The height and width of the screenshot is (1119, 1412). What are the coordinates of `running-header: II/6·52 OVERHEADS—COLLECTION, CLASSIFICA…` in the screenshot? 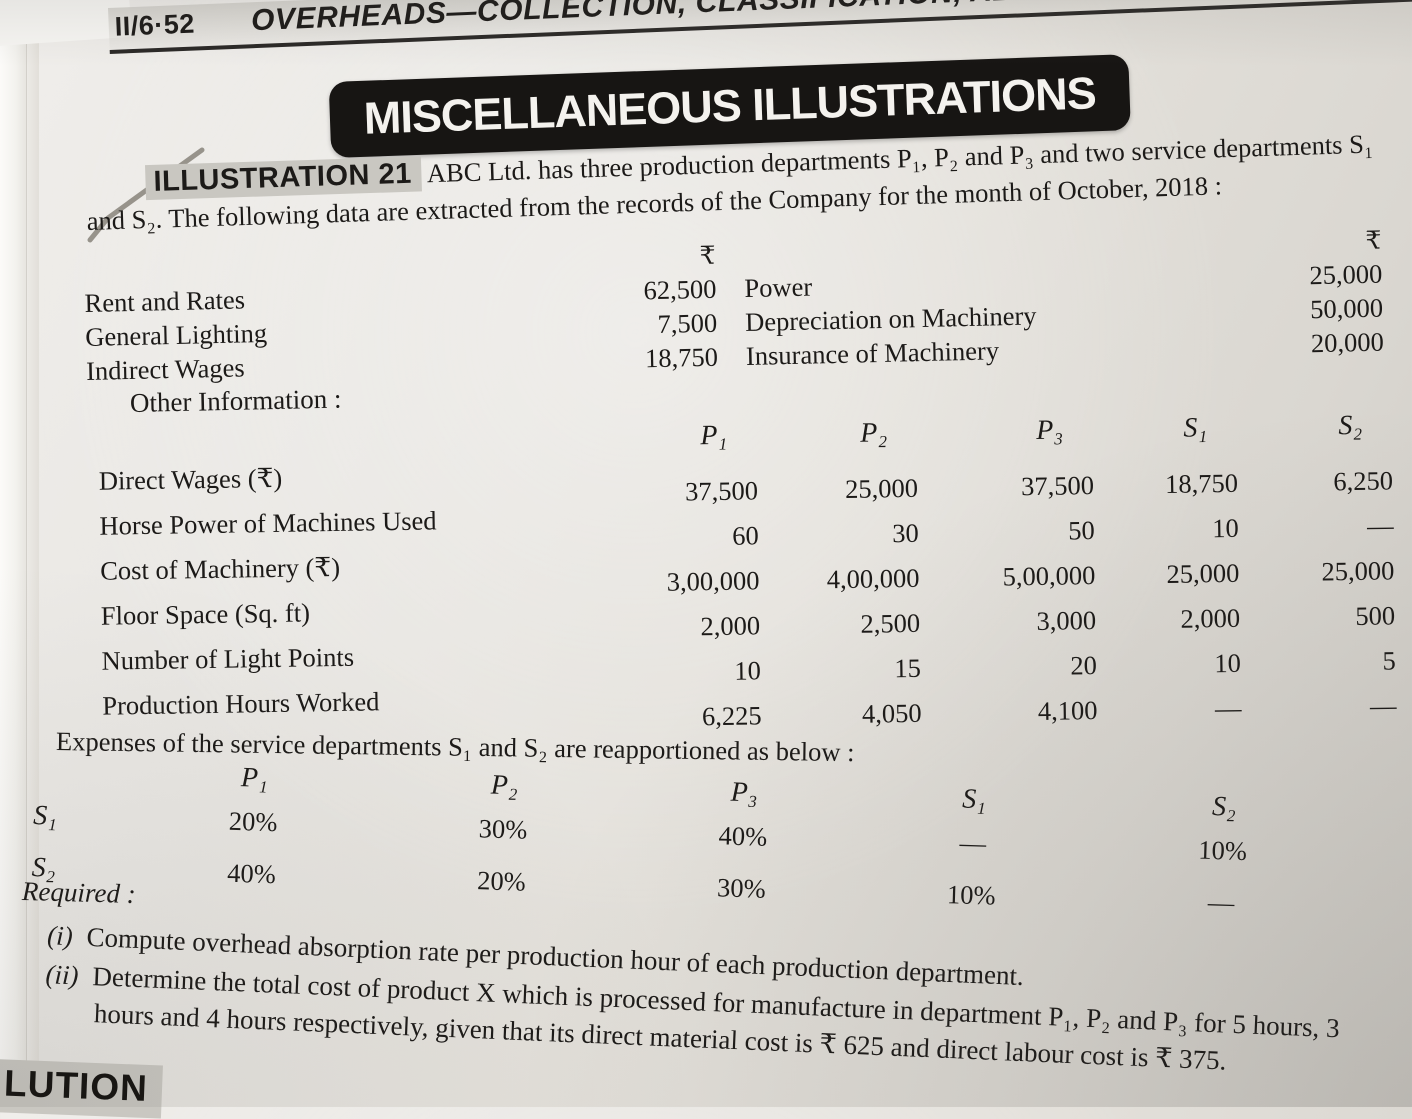 It's located at (760, 27).